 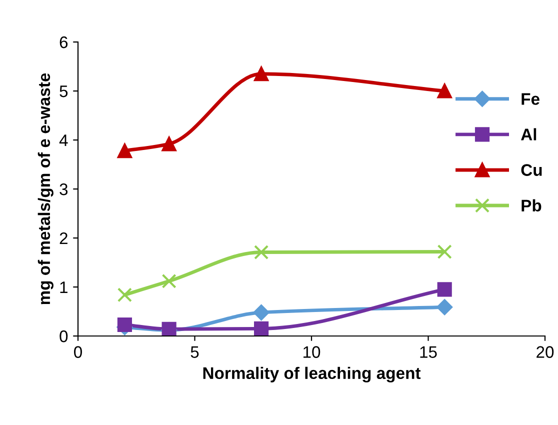 I want to click on y-tick-label: 2, so click(x=64, y=238).